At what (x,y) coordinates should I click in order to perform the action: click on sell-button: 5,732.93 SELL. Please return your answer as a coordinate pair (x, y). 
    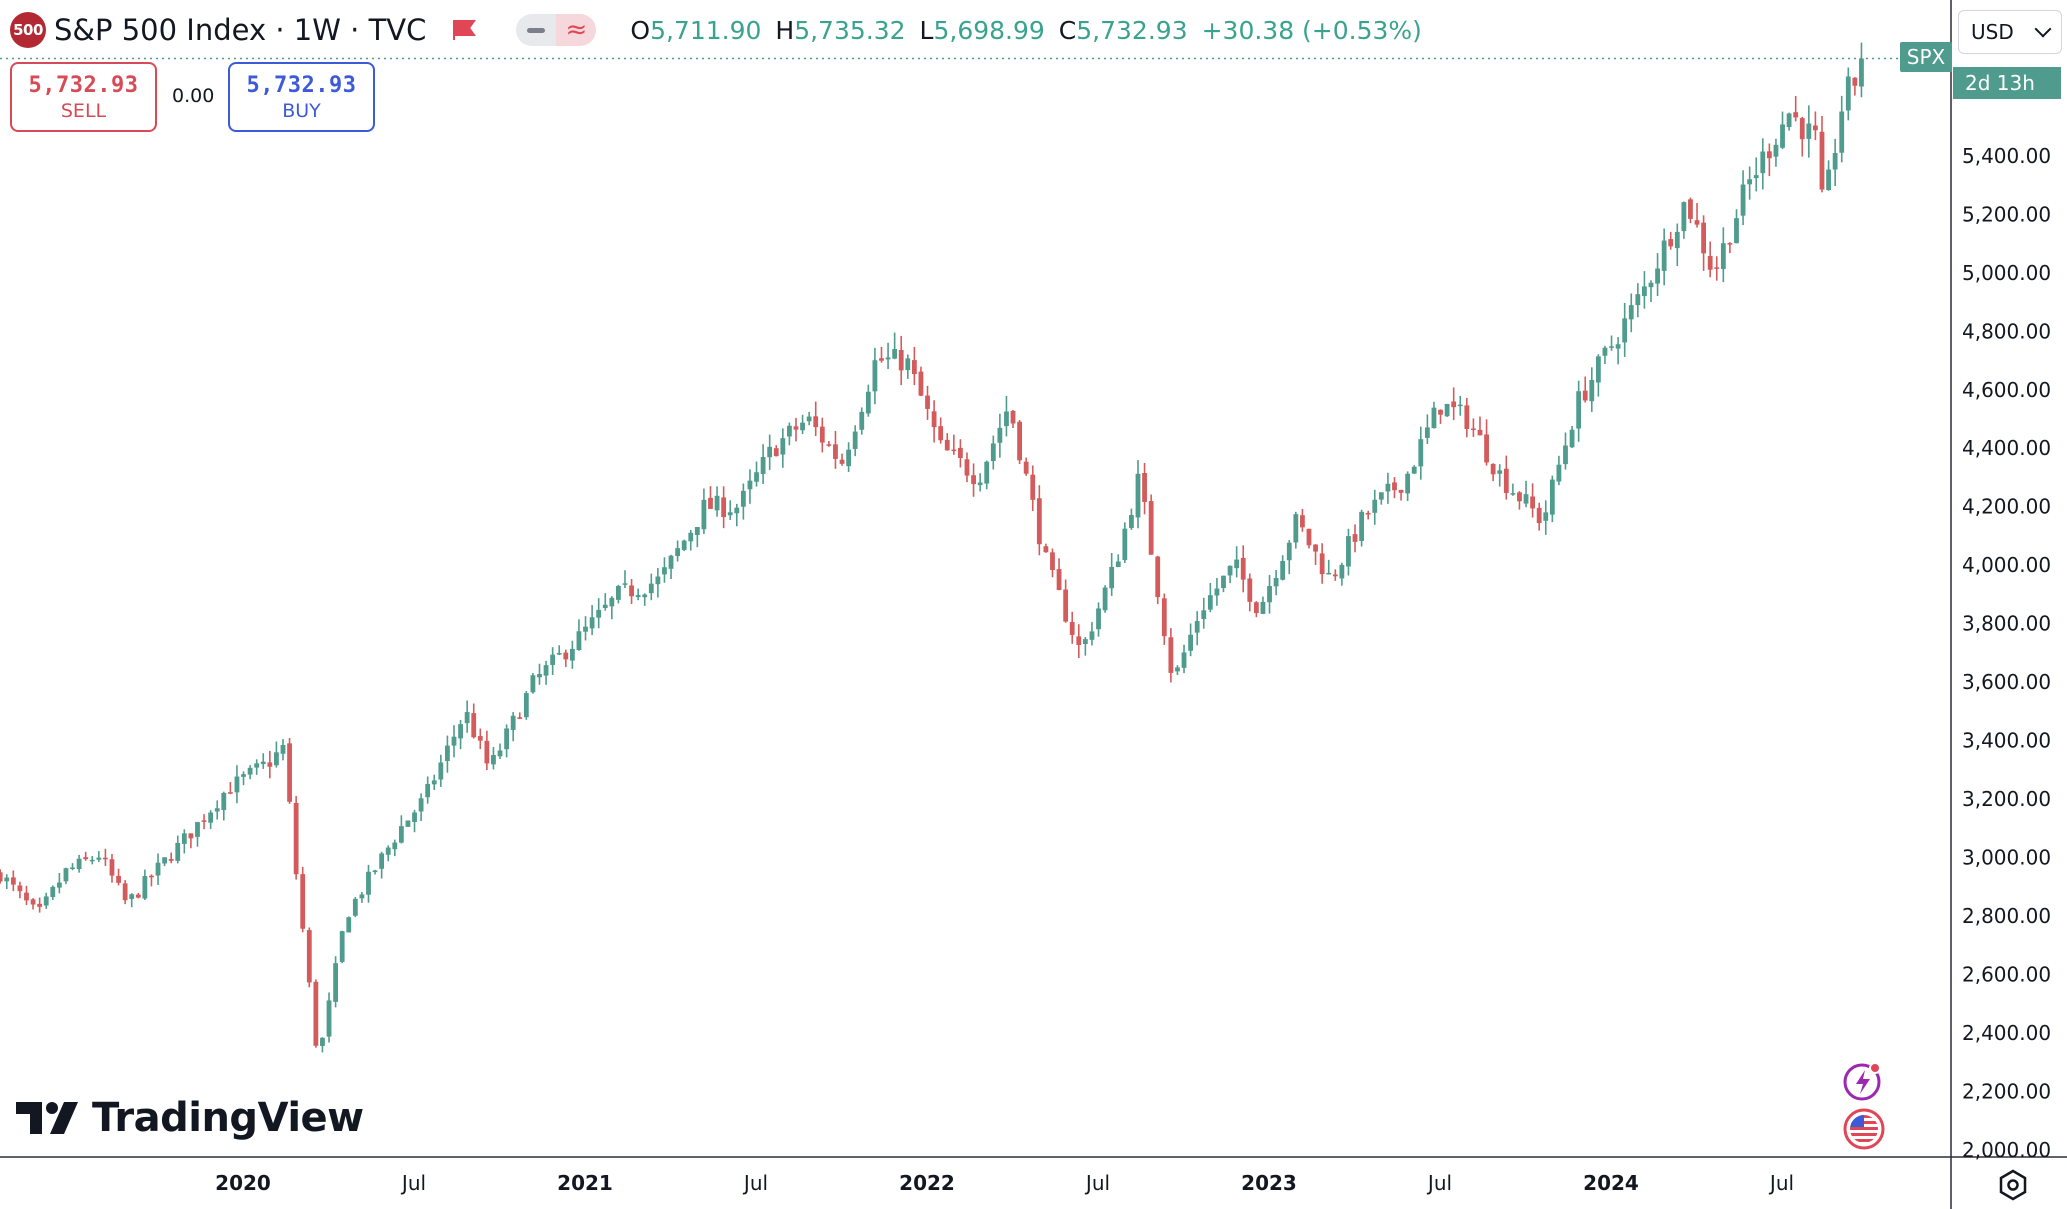
    Looking at the image, I should click on (83, 97).